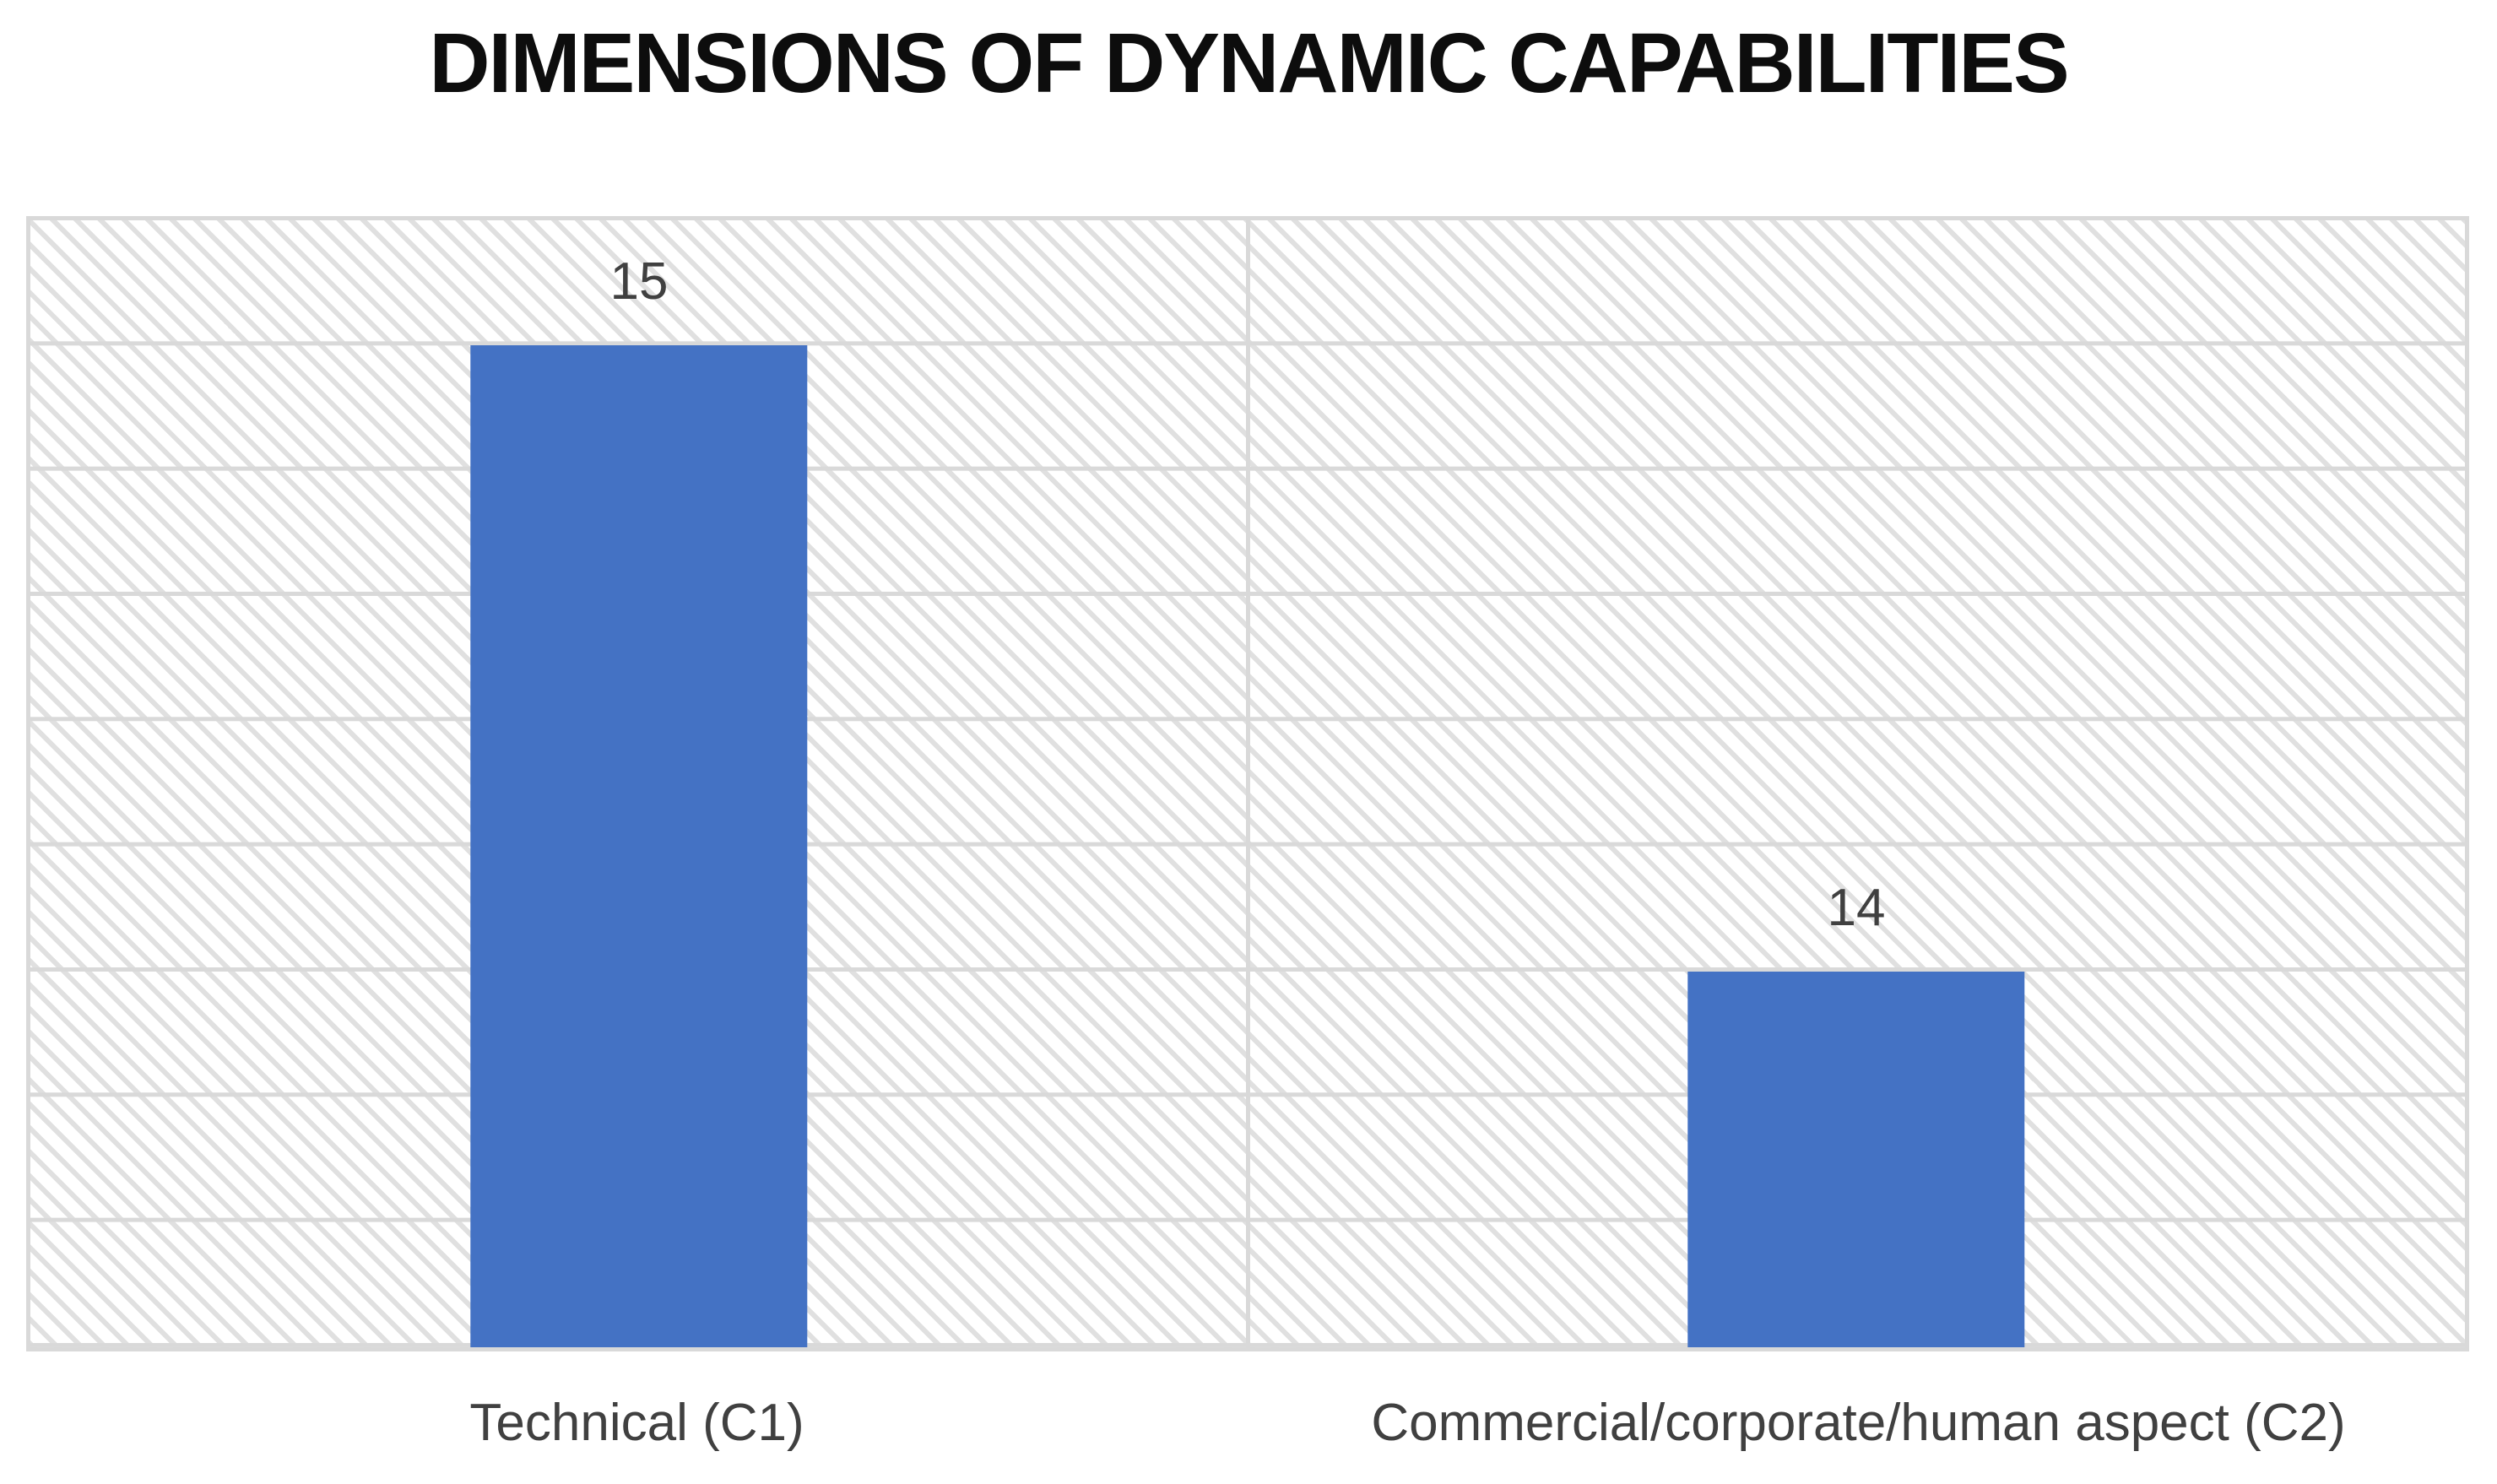 This screenshot has width=2497, height=1484. What do you see at coordinates (1858, 1423) in the screenshot?
I see `category-label-commercial: Commercial/corporate/human aspect (C2)` at bounding box center [1858, 1423].